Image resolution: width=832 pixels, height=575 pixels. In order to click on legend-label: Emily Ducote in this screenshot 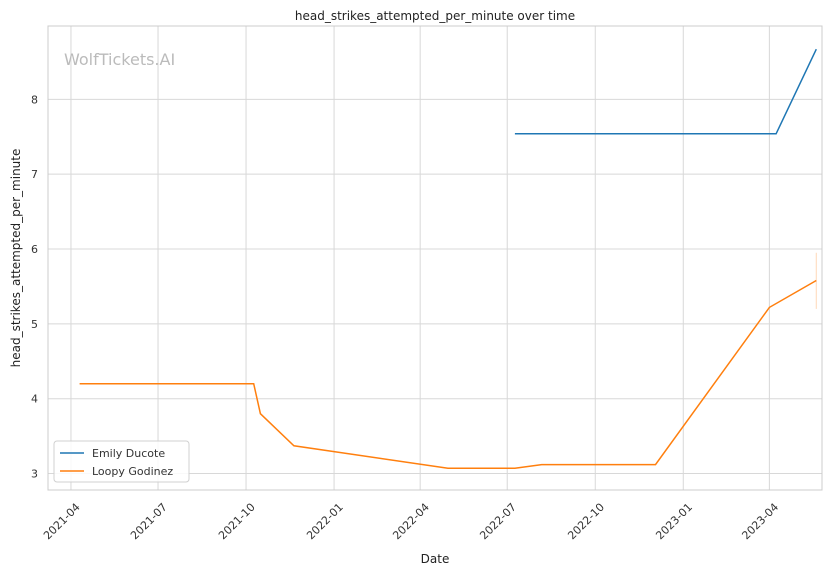, I will do `click(128, 453)`.